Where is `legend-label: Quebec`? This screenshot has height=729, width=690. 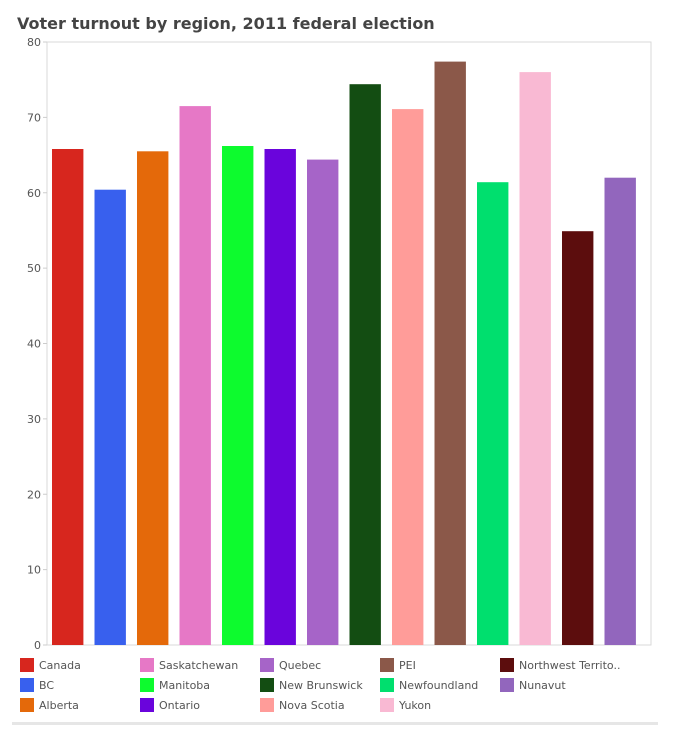 legend-label: Quebec is located at coordinates (300, 665).